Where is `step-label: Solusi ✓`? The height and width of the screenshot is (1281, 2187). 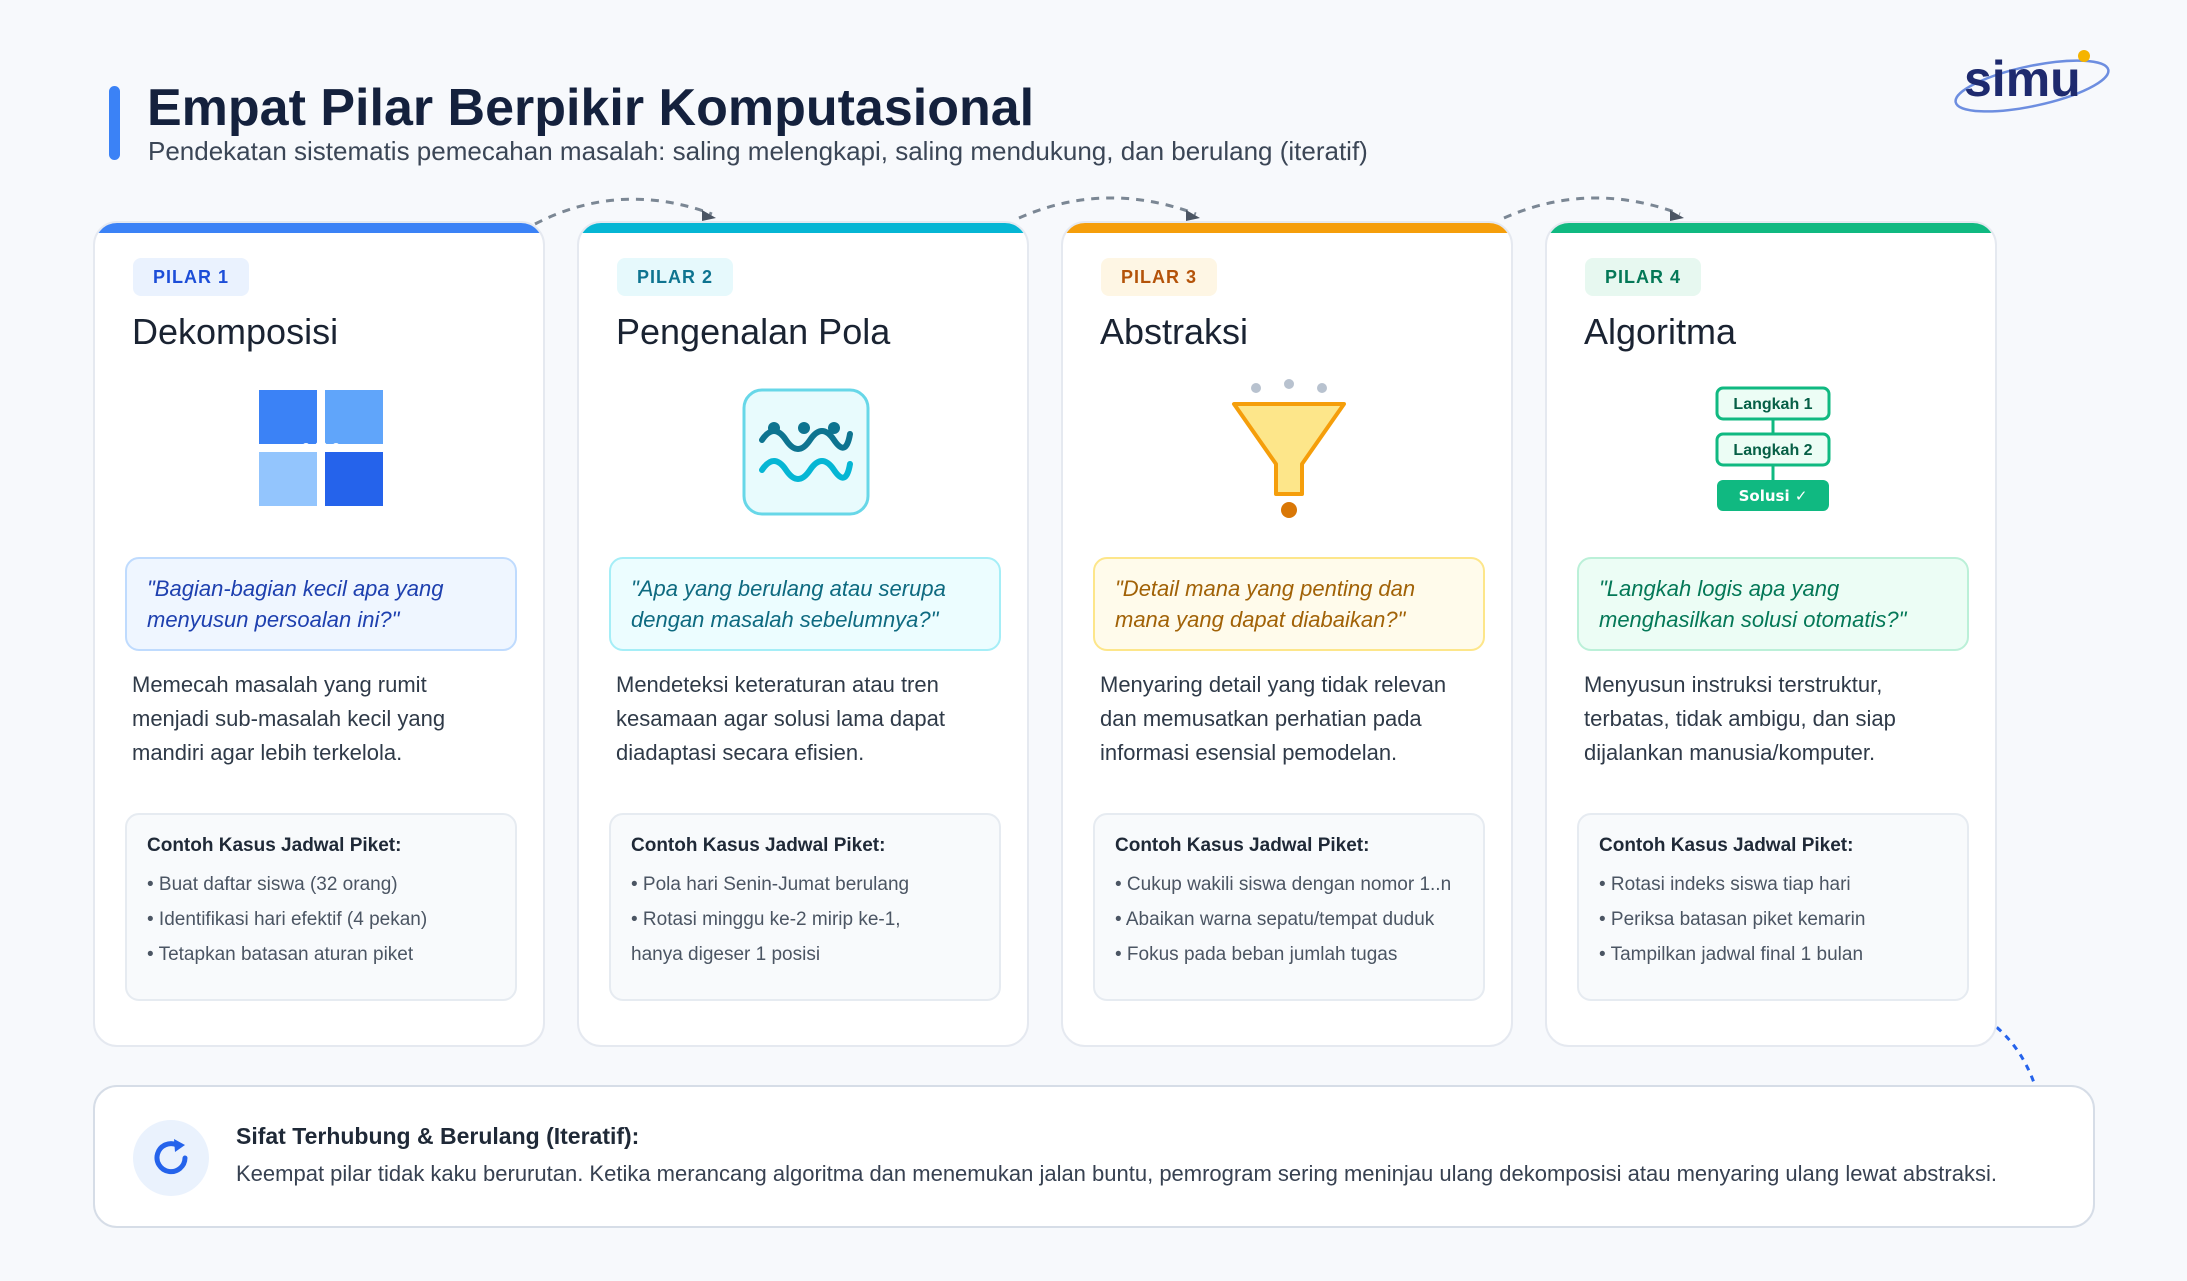 step-label: Solusi ✓ is located at coordinates (1773, 496).